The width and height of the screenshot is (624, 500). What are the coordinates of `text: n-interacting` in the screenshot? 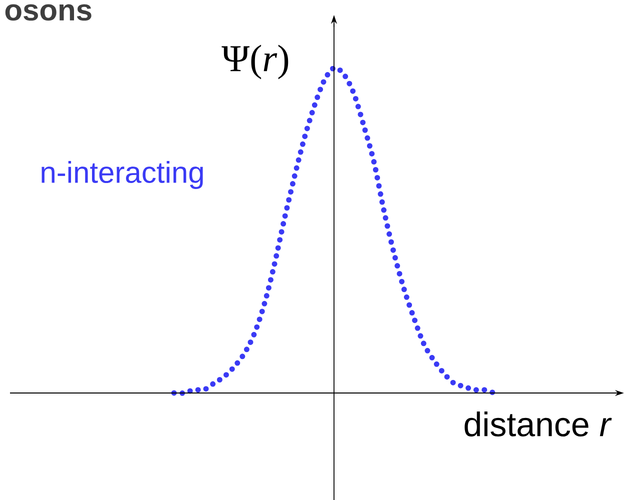 It's located at (122, 174).